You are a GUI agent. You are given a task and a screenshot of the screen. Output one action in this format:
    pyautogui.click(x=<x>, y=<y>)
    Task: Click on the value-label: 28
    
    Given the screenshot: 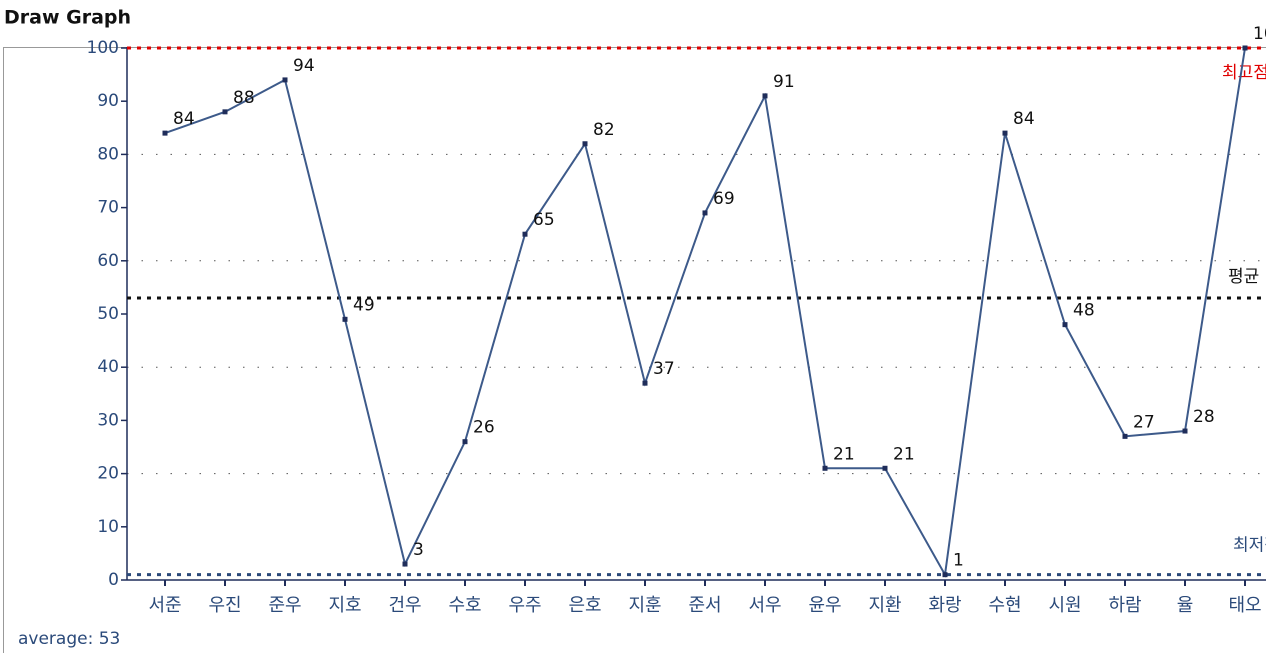 What is the action you would take?
    pyautogui.click(x=1204, y=417)
    